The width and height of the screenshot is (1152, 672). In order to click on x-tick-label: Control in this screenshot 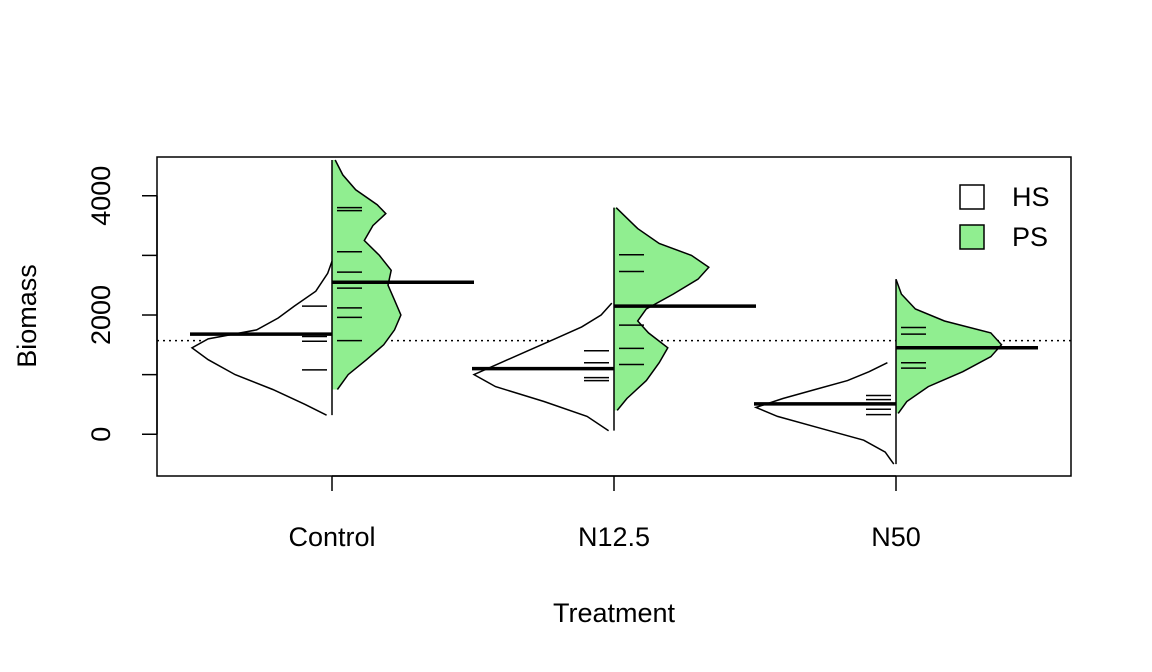, I will do `click(331, 537)`.